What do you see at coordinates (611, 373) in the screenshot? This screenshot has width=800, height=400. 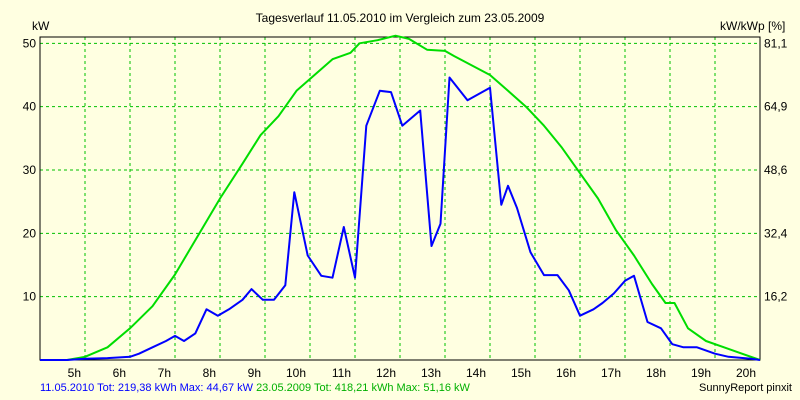 I see `x-tick-label: 17h` at bounding box center [611, 373].